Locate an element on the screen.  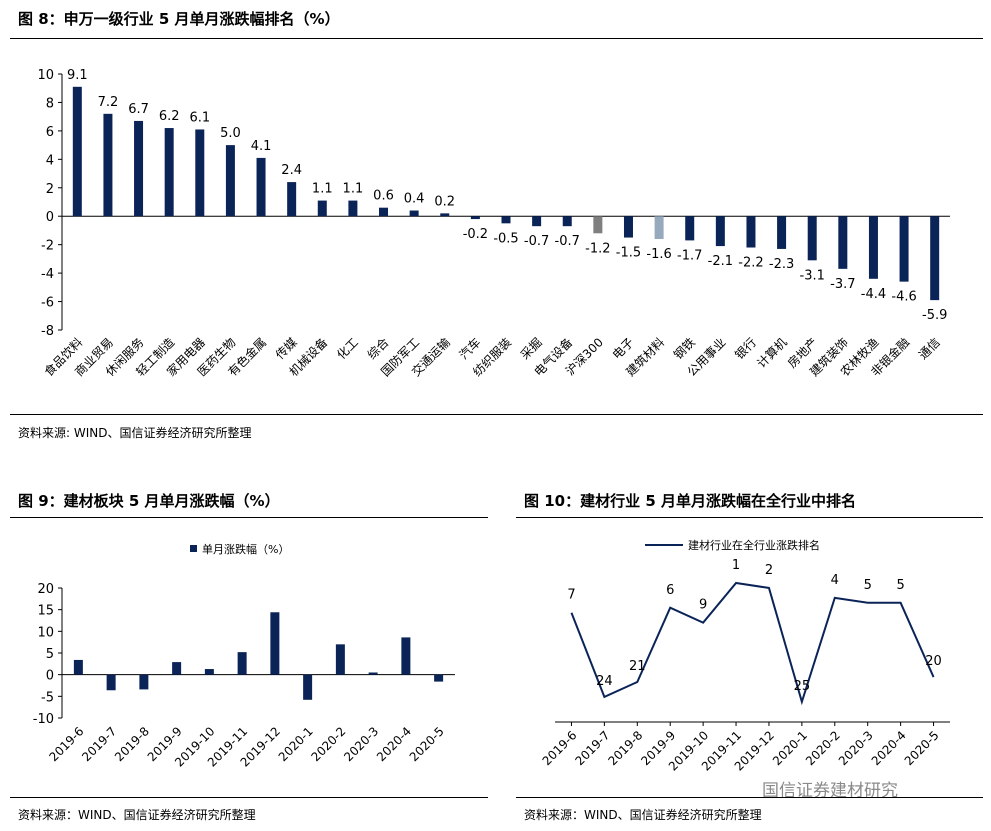
fig10-top-rule is located at coordinates (749, 517).